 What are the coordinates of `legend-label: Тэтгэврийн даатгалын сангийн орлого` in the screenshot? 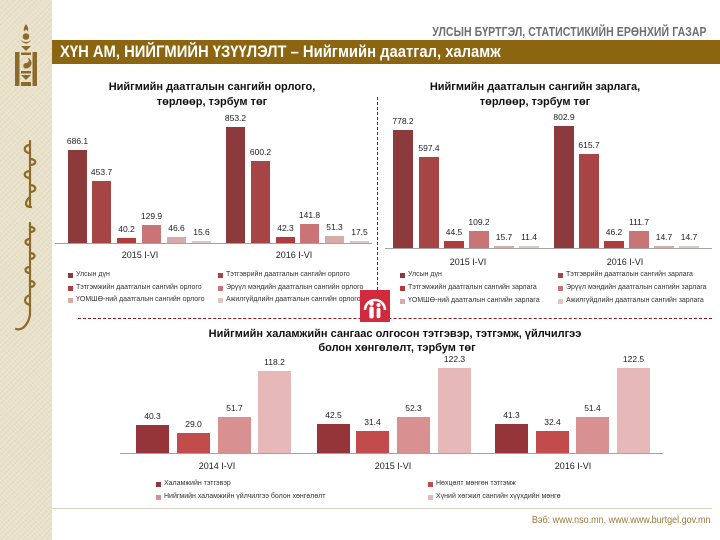 It's located at (288, 274).